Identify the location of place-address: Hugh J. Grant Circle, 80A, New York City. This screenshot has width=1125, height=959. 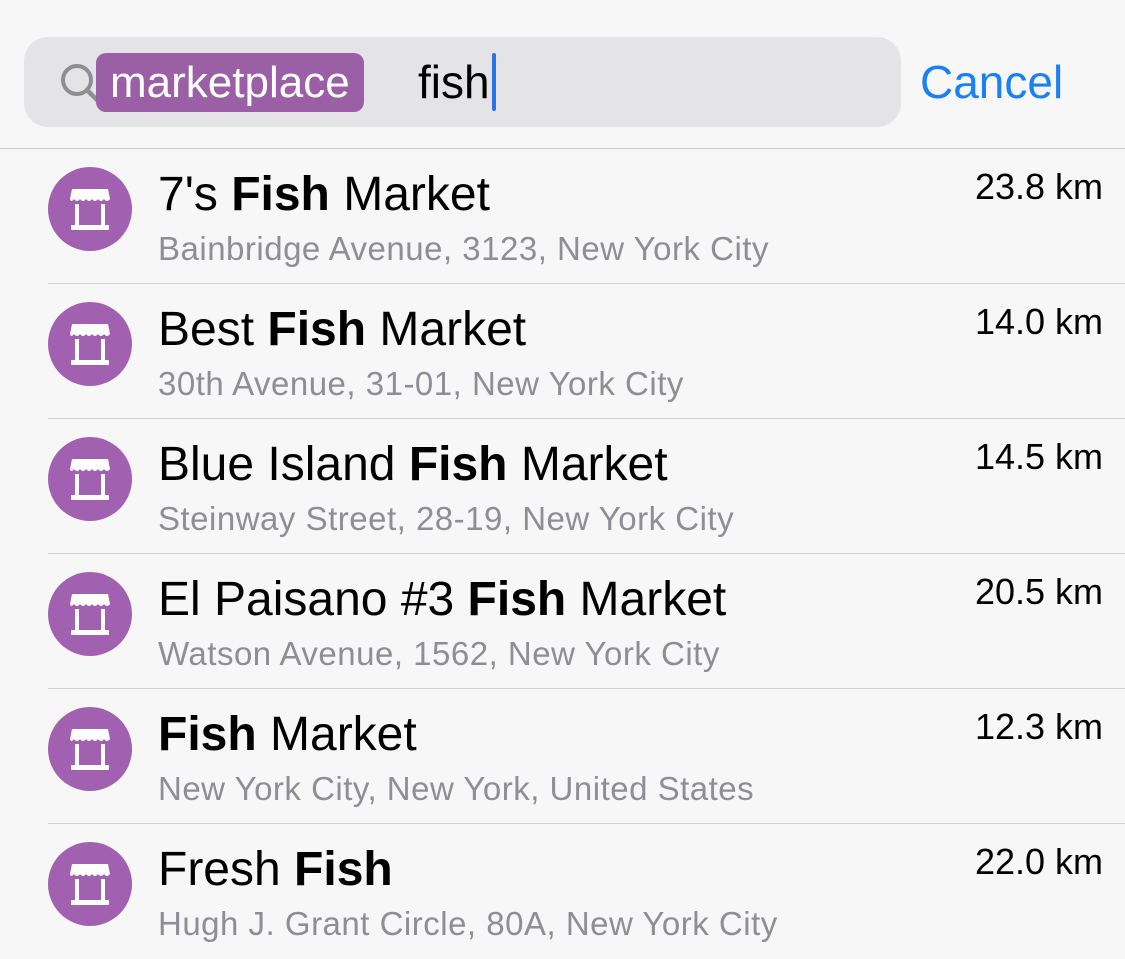
(468, 923).